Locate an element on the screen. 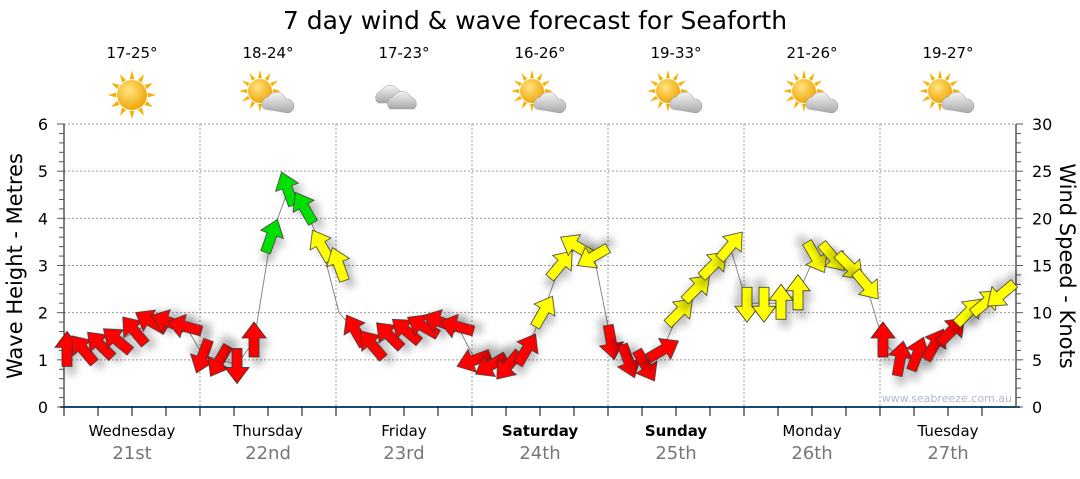 The image size is (1080, 479). temperature-range: 16-26° is located at coordinates (539, 53).